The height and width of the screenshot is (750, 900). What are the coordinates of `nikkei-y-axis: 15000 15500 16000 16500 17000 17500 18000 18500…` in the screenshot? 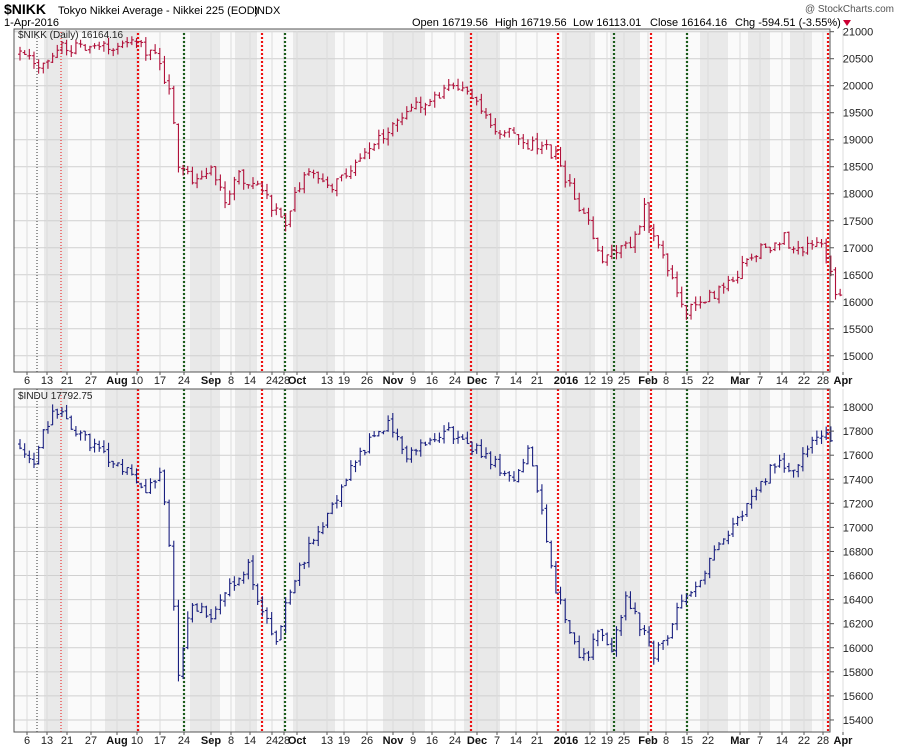 It's located at (851, 195).